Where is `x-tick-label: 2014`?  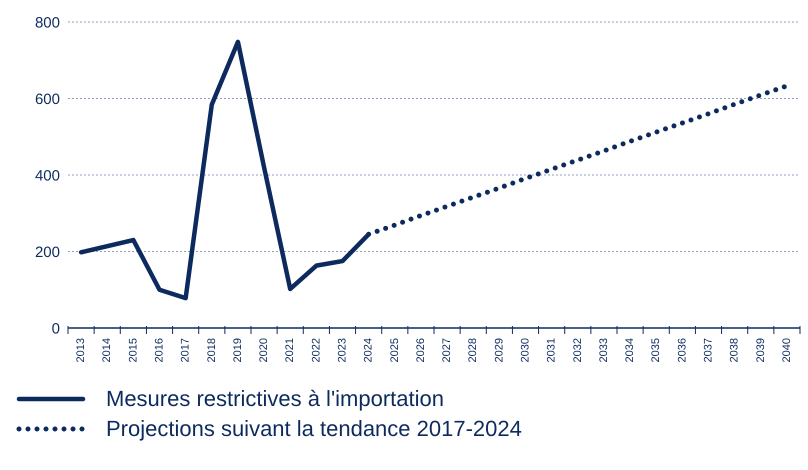 x-tick-label: 2014 is located at coordinates (107, 350).